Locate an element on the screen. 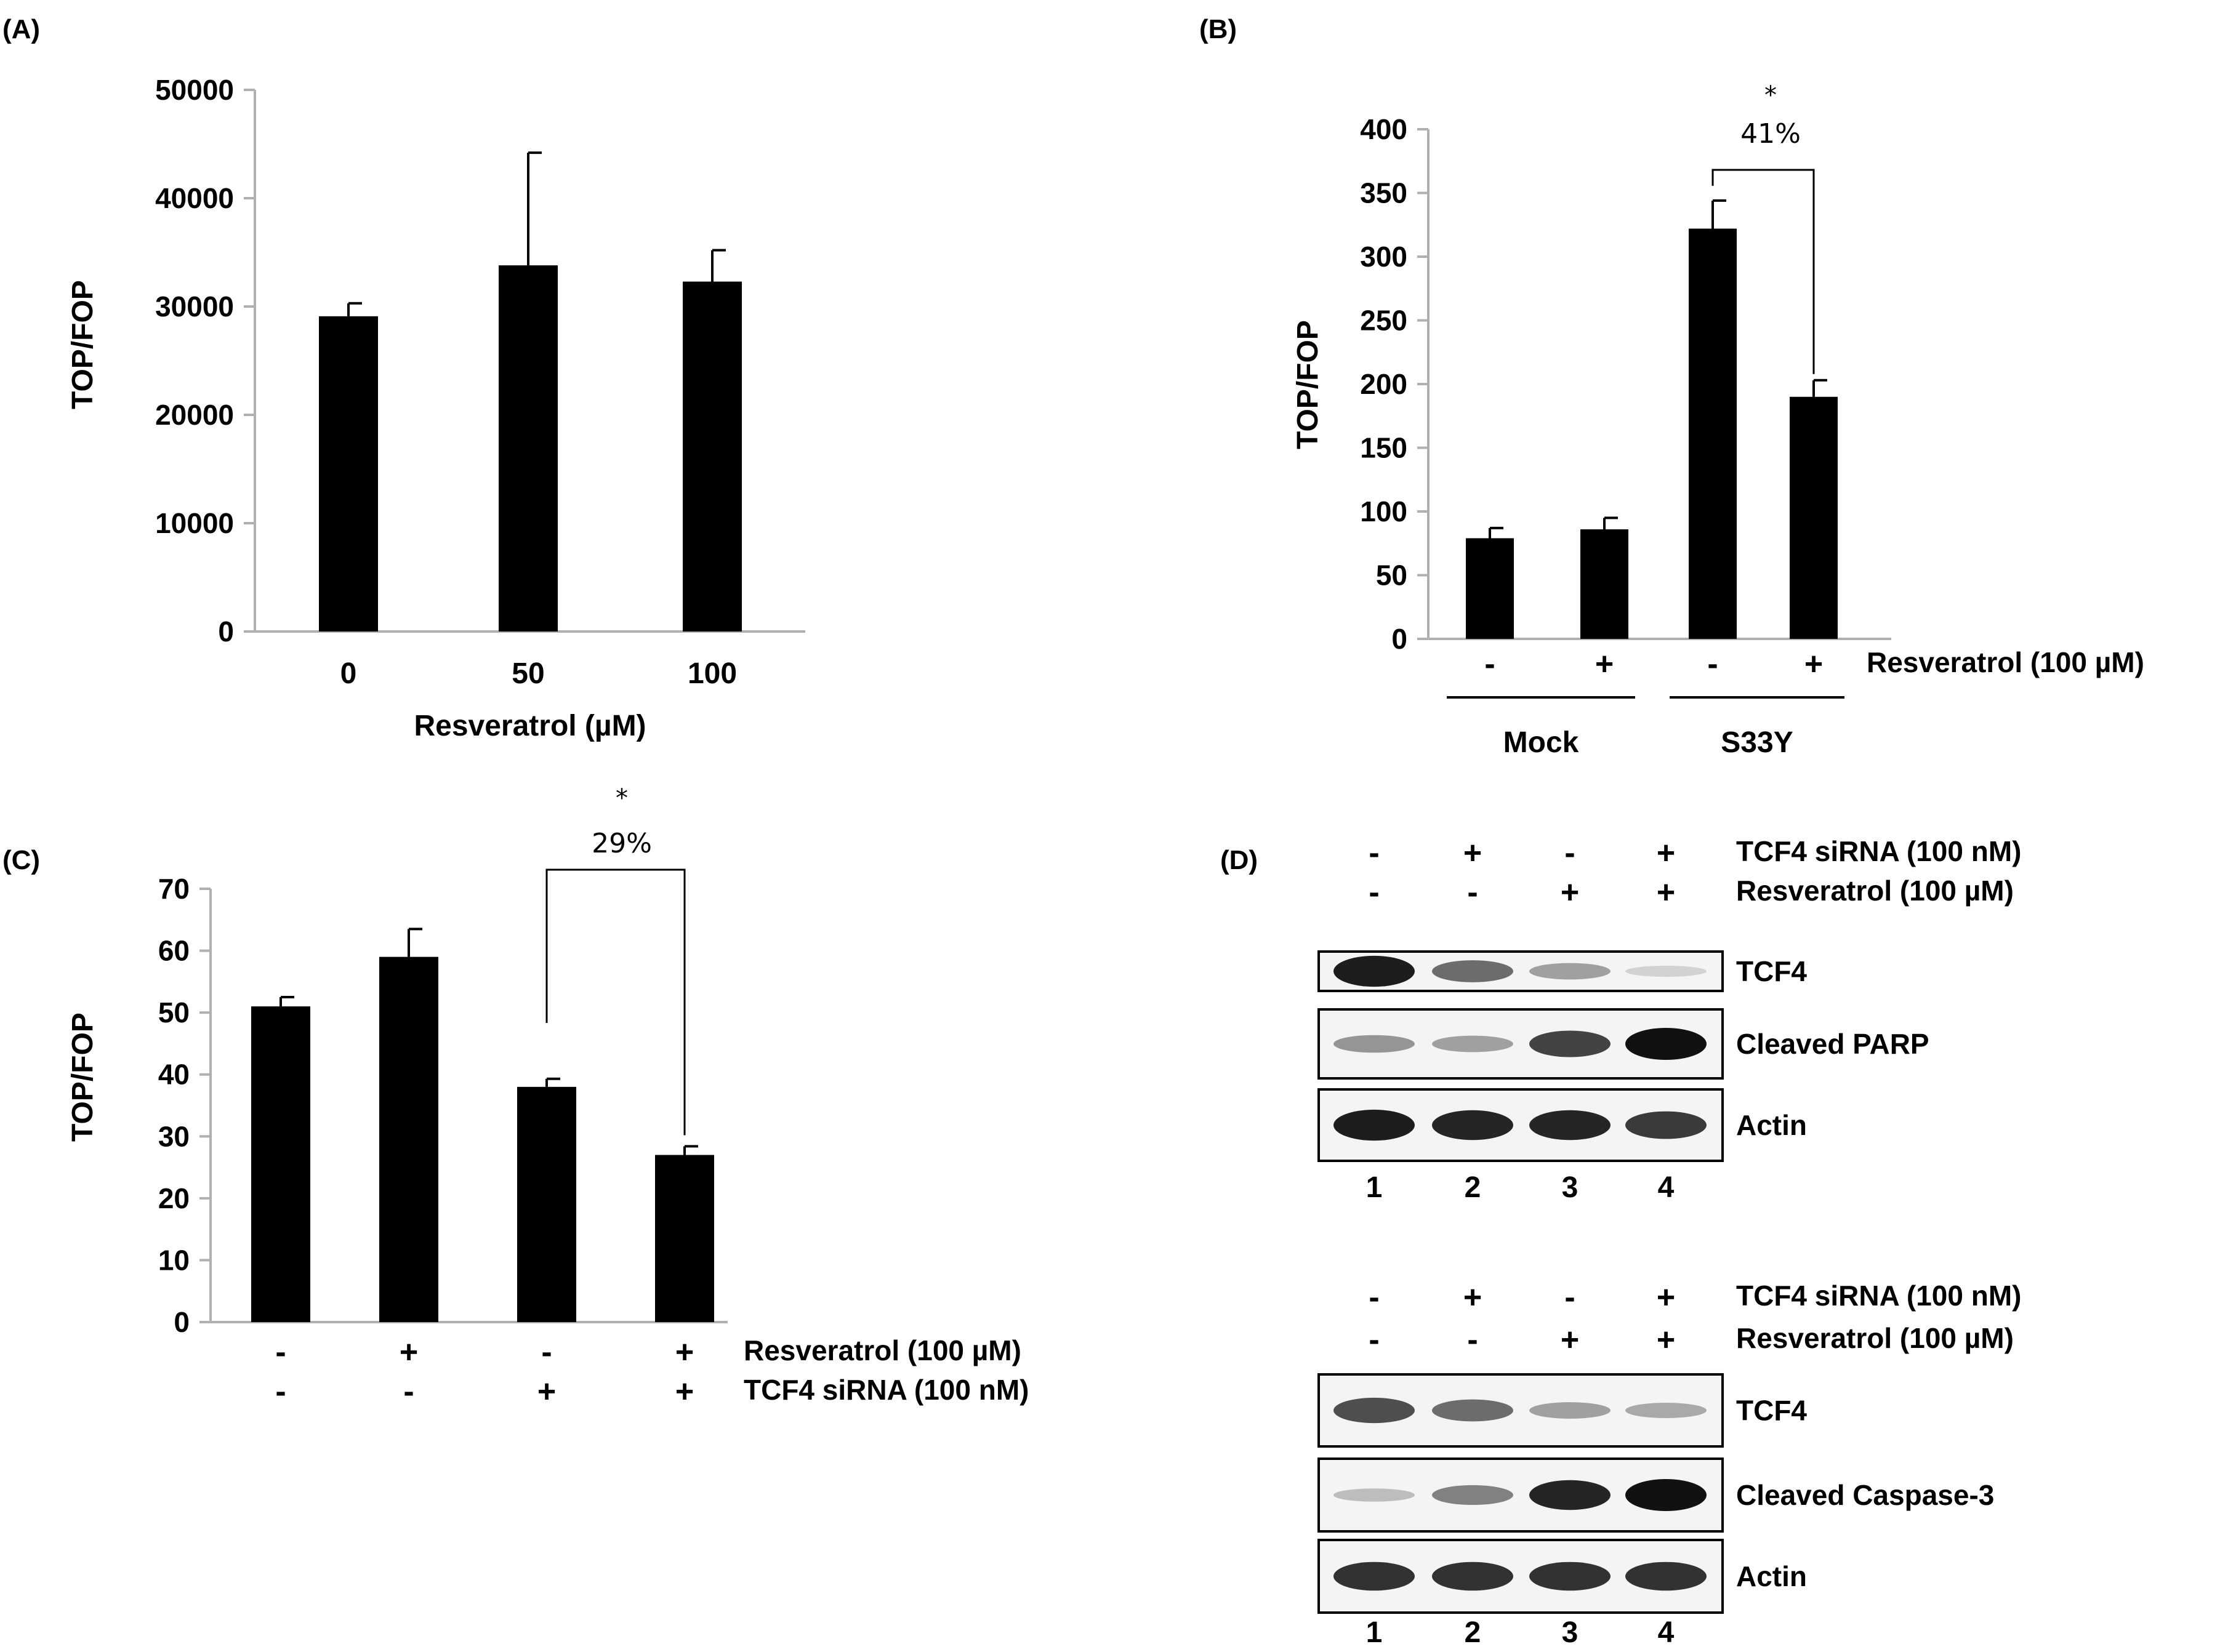 This screenshot has width=2220, height=1652. panel-label-d: (D) is located at coordinates (1239, 860).